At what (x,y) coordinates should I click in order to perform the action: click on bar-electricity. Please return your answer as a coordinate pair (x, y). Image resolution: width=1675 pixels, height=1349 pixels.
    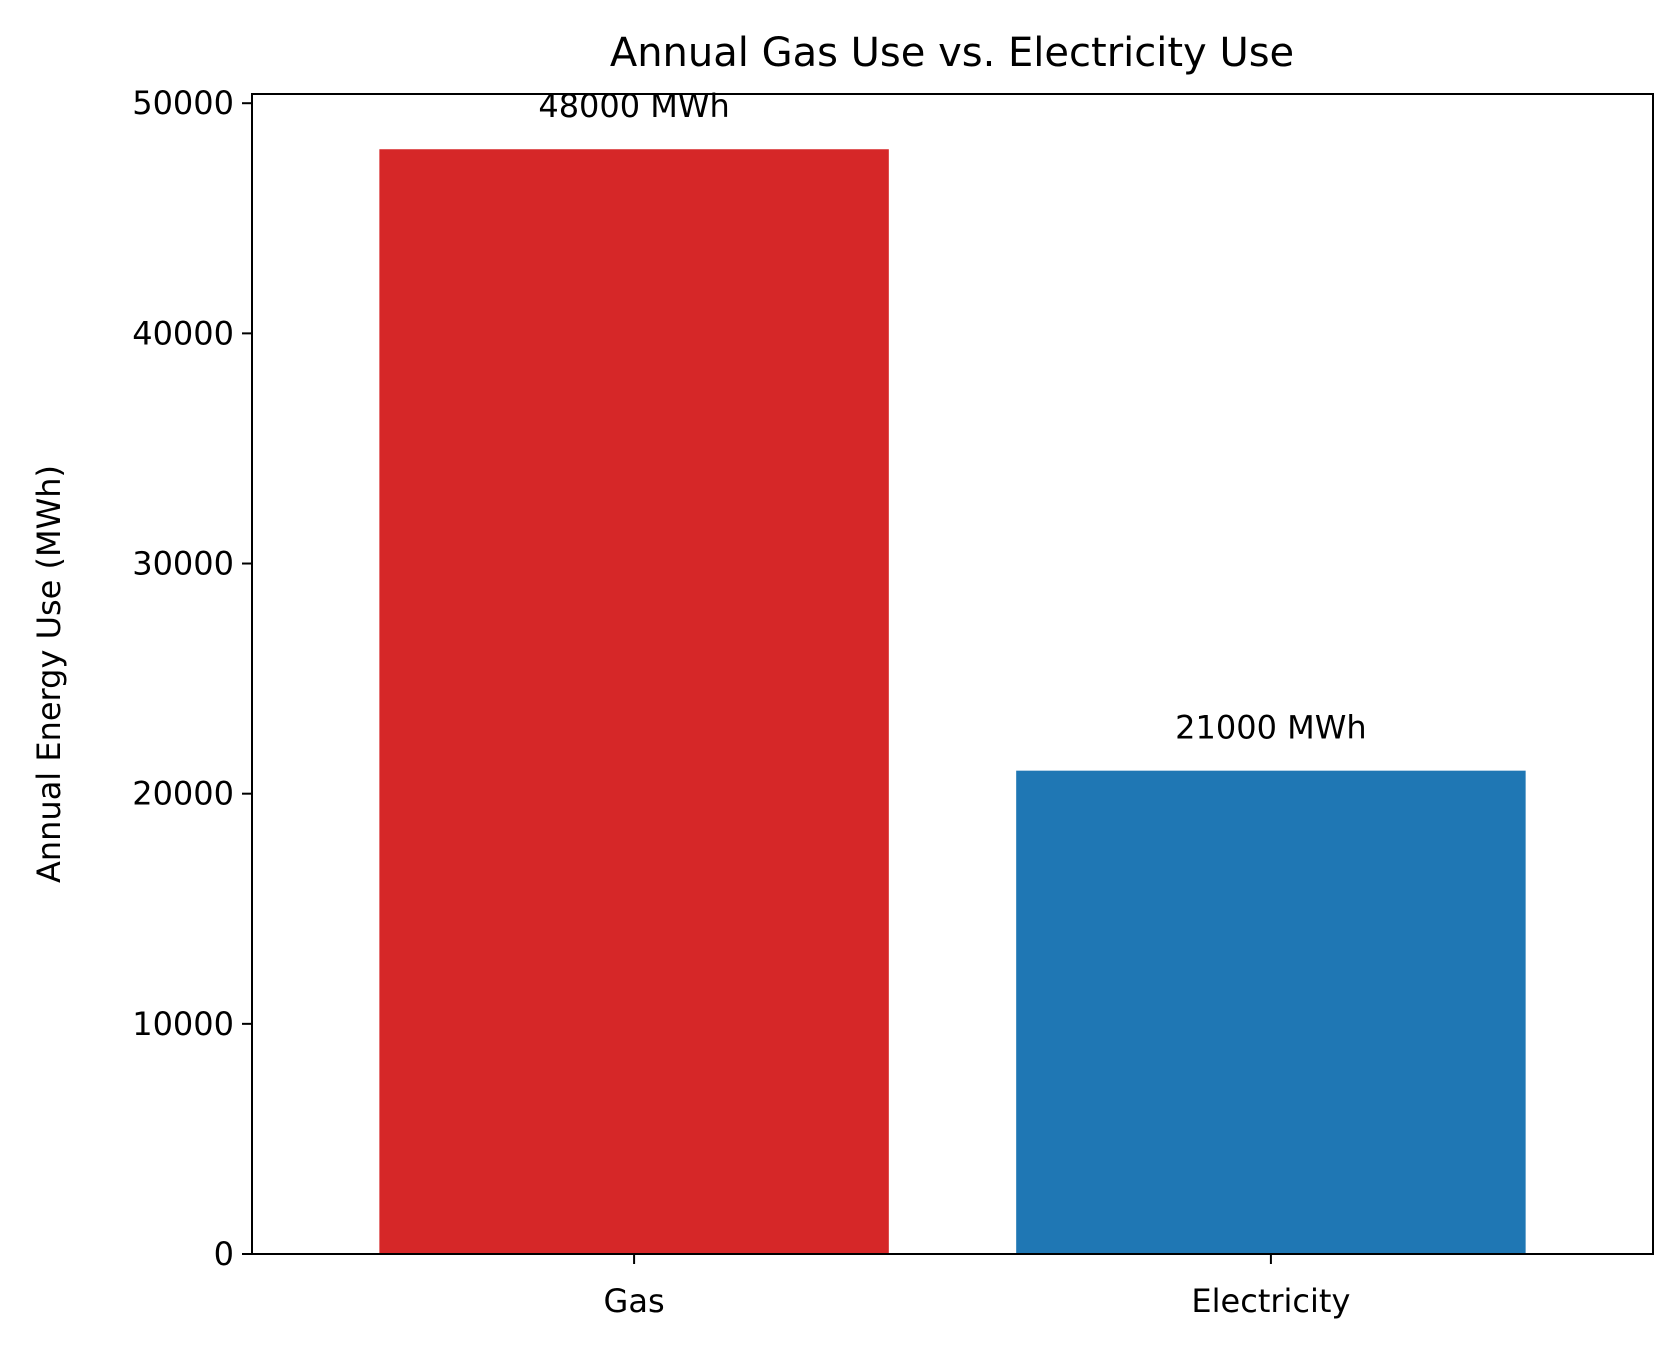
    Looking at the image, I should click on (1271, 1012).